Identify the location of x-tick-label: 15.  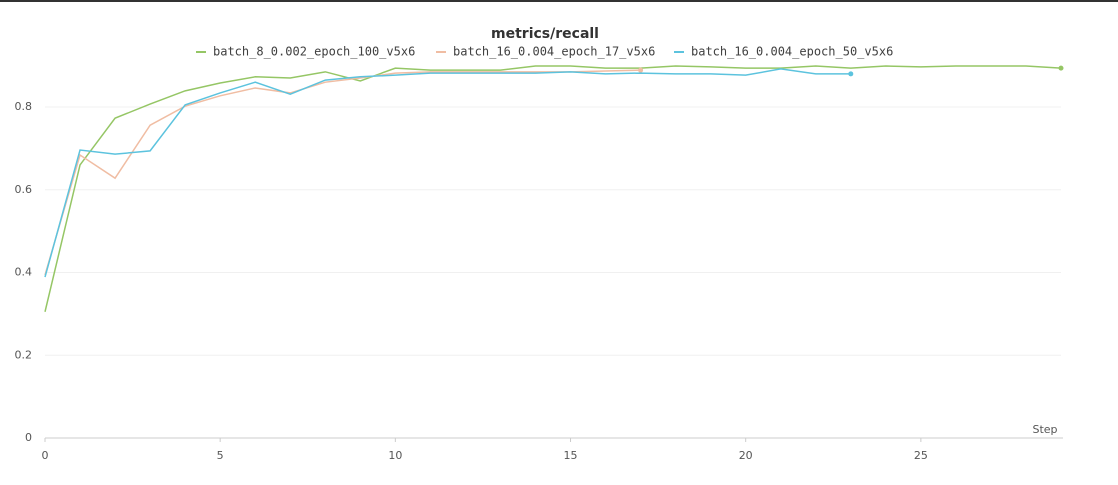
(571, 455).